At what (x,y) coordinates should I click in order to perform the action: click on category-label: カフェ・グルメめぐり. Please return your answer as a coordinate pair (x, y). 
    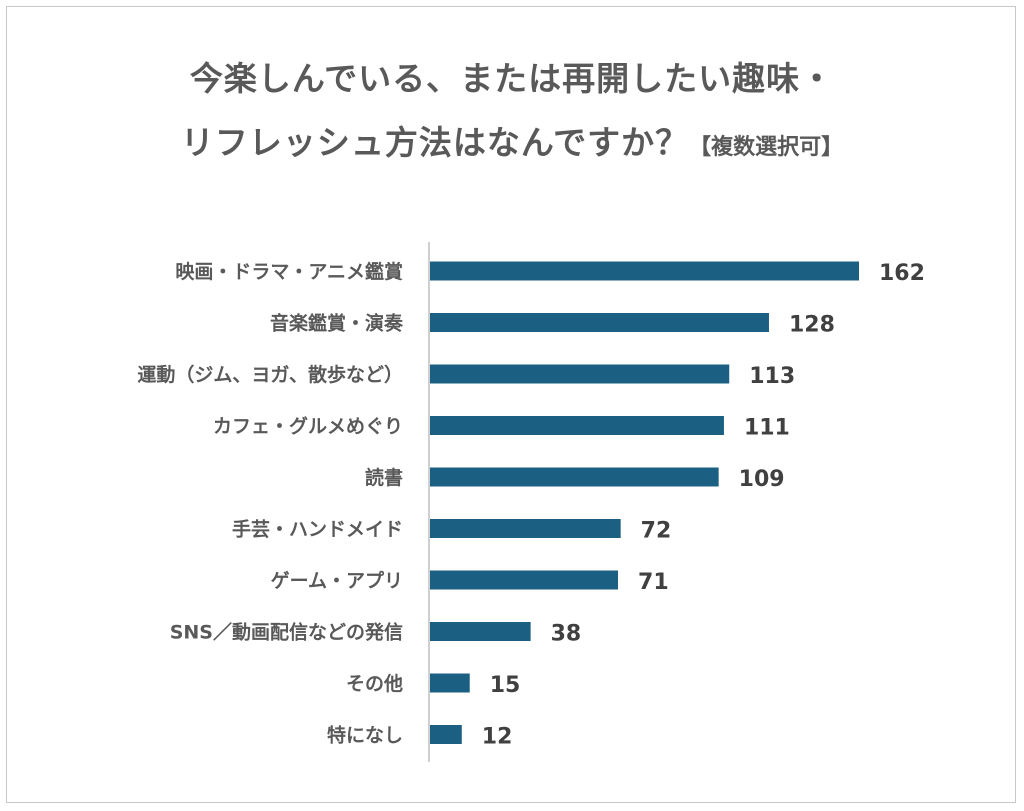
    Looking at the image, I should click on (308, 426).